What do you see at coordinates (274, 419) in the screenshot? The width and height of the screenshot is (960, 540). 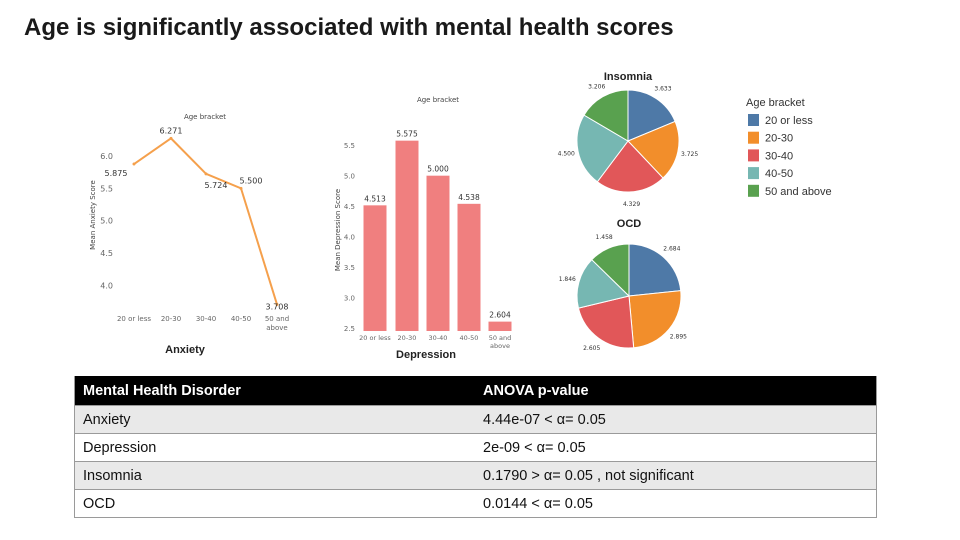 I see `table-cell-disorder: Anxiety` at bounding box center [274, 419].